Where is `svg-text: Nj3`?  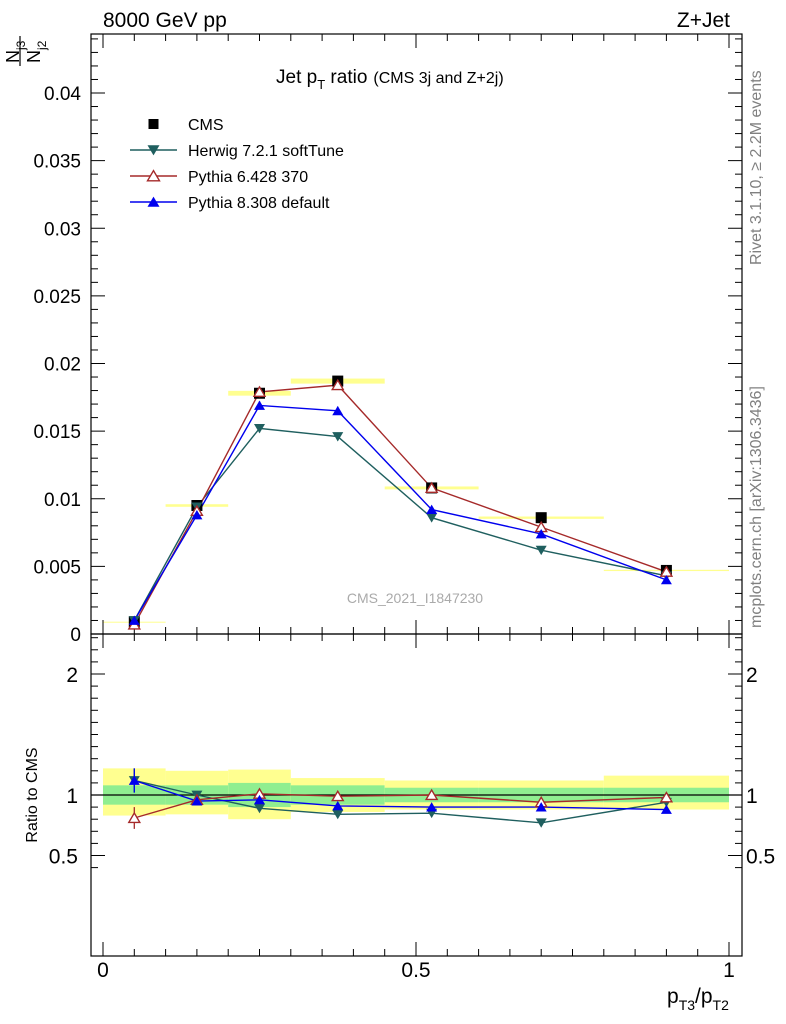 svg-text: Nj3 is located at coordinates (15, 51).